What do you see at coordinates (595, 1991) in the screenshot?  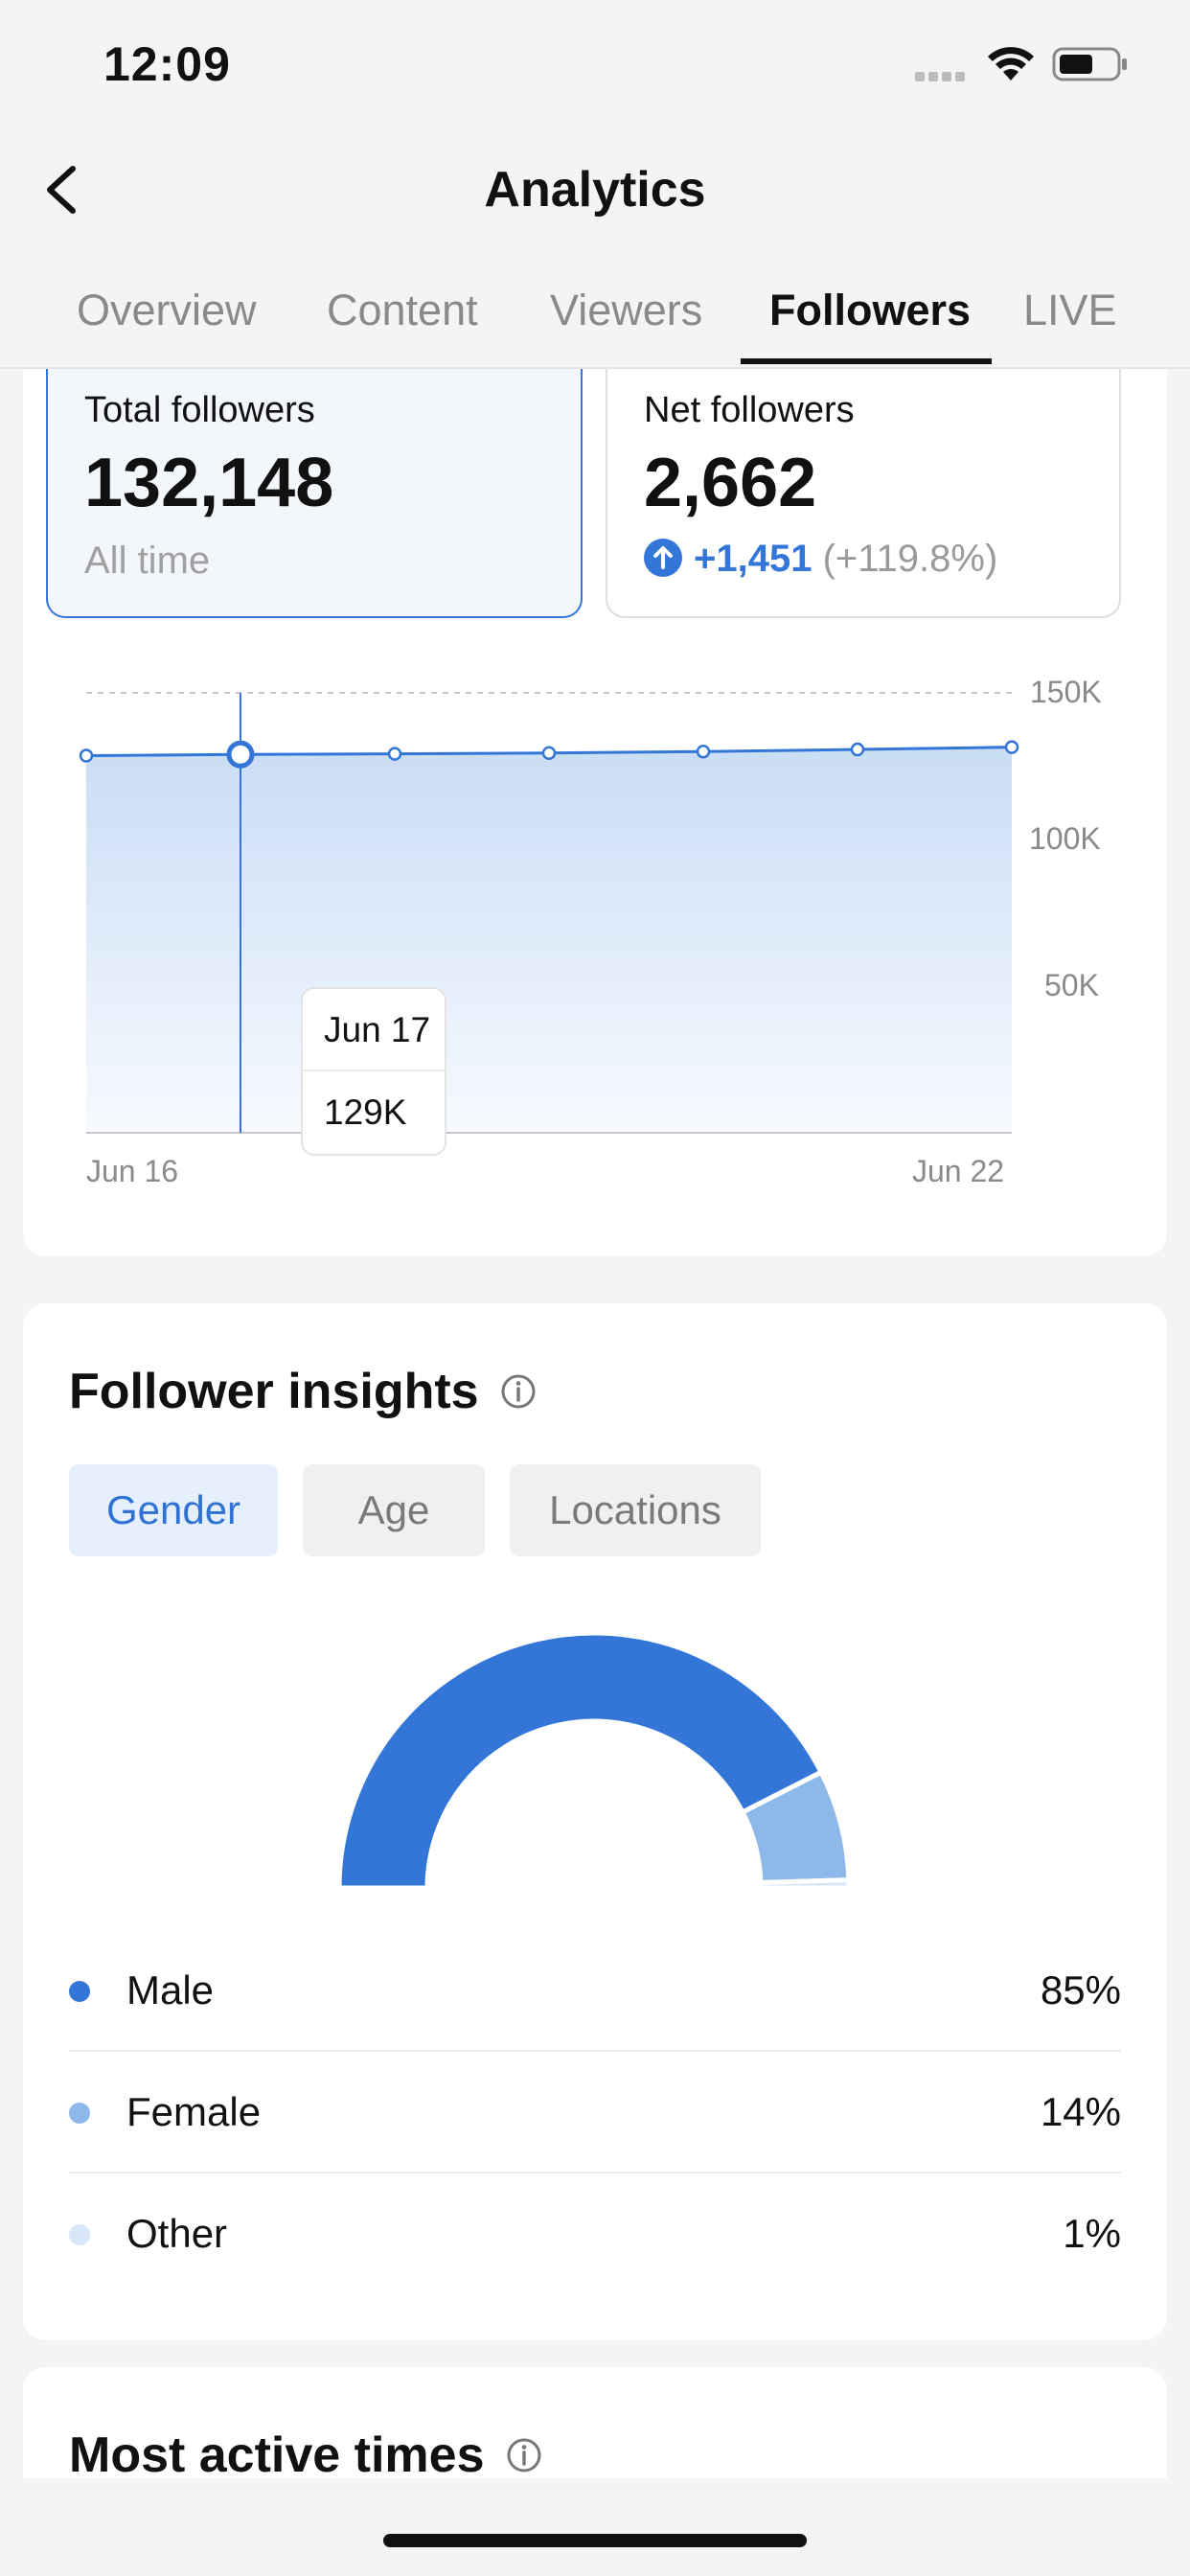 I see `legend-row-male: Male 85%` at bounding box center [595, 1991].